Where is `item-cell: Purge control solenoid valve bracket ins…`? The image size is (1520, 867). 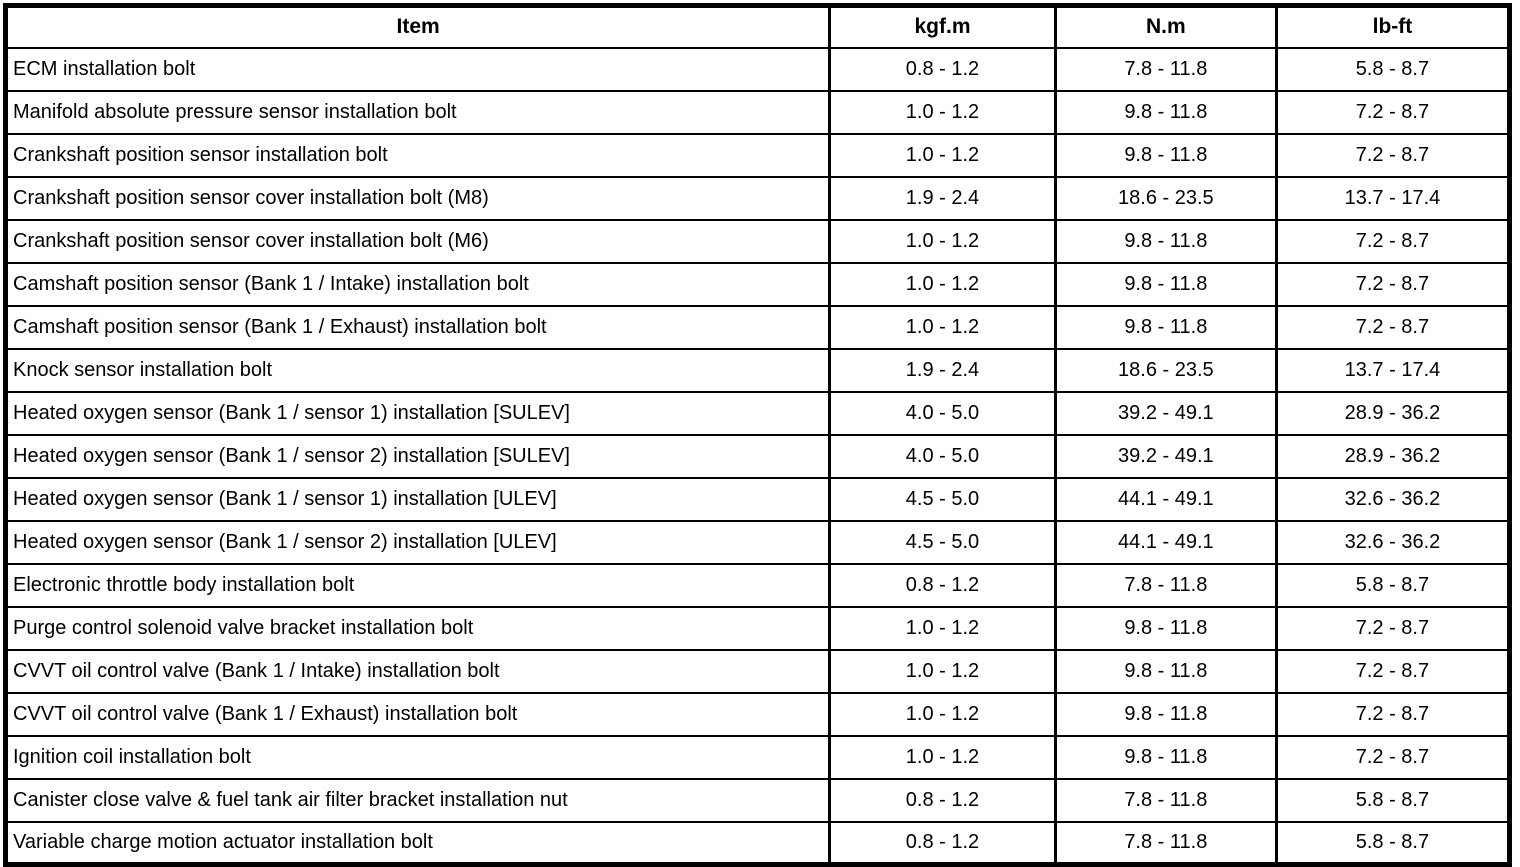 item-cell: Purge control solenoid valve bracket ins… is located at coordinates (417, 628).